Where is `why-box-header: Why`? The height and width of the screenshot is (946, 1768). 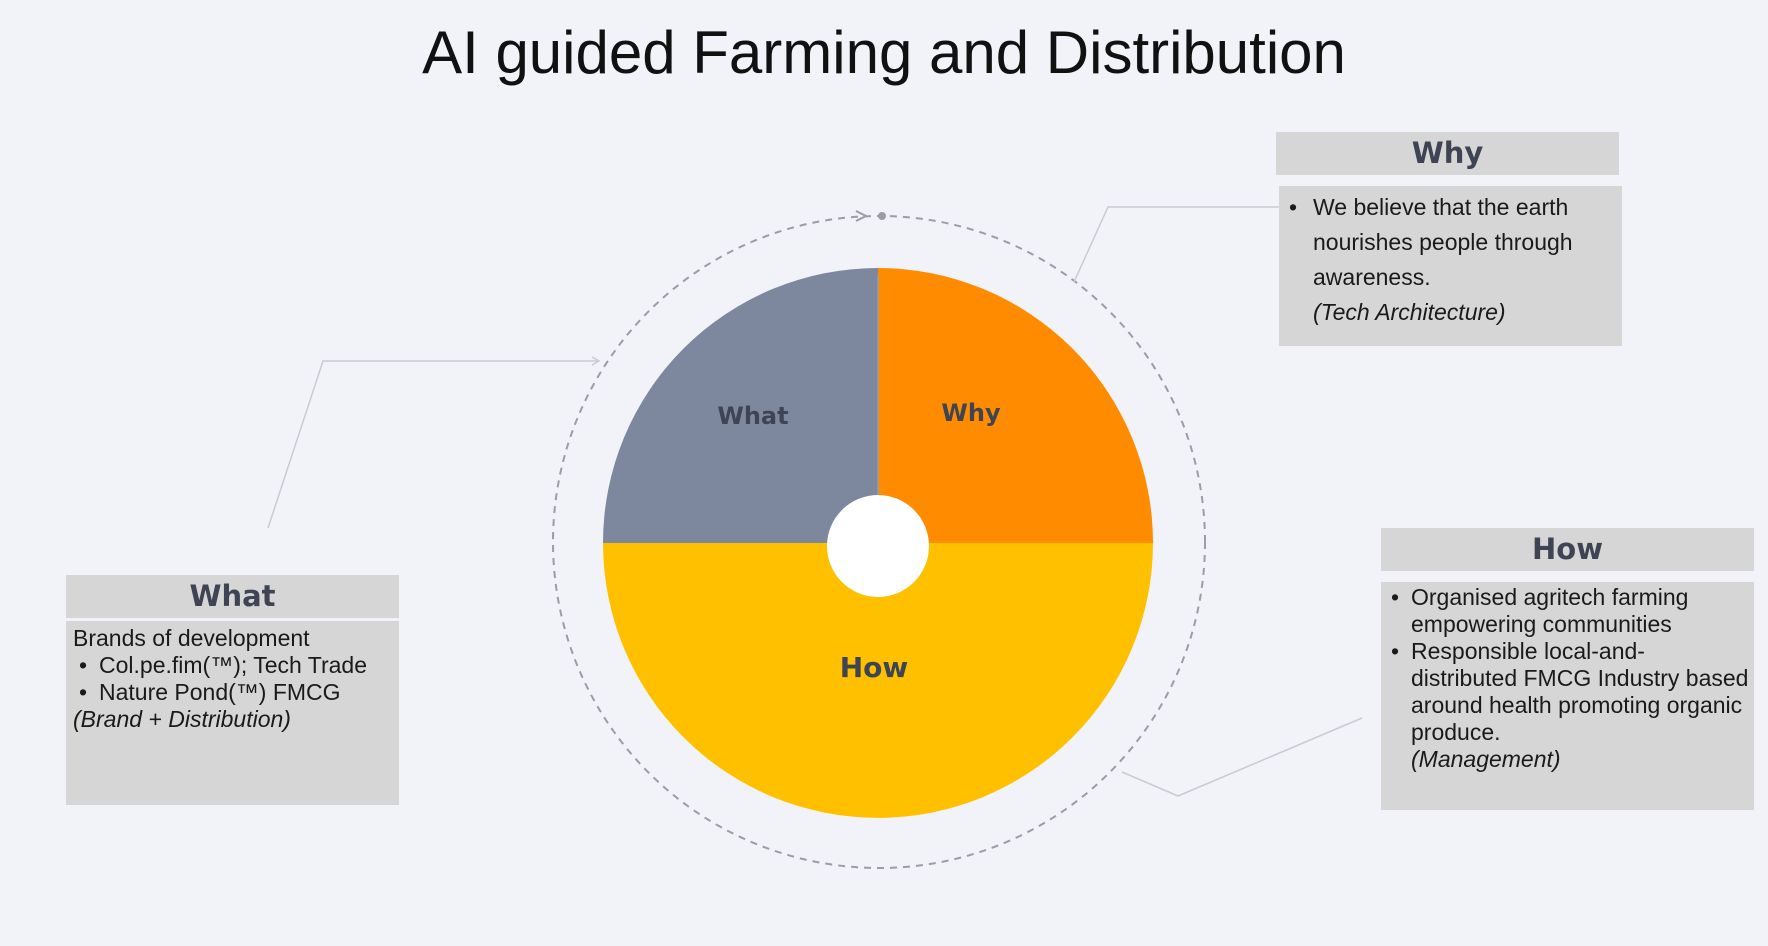 why-box-header: Why is located at coordinates (1447, 153).